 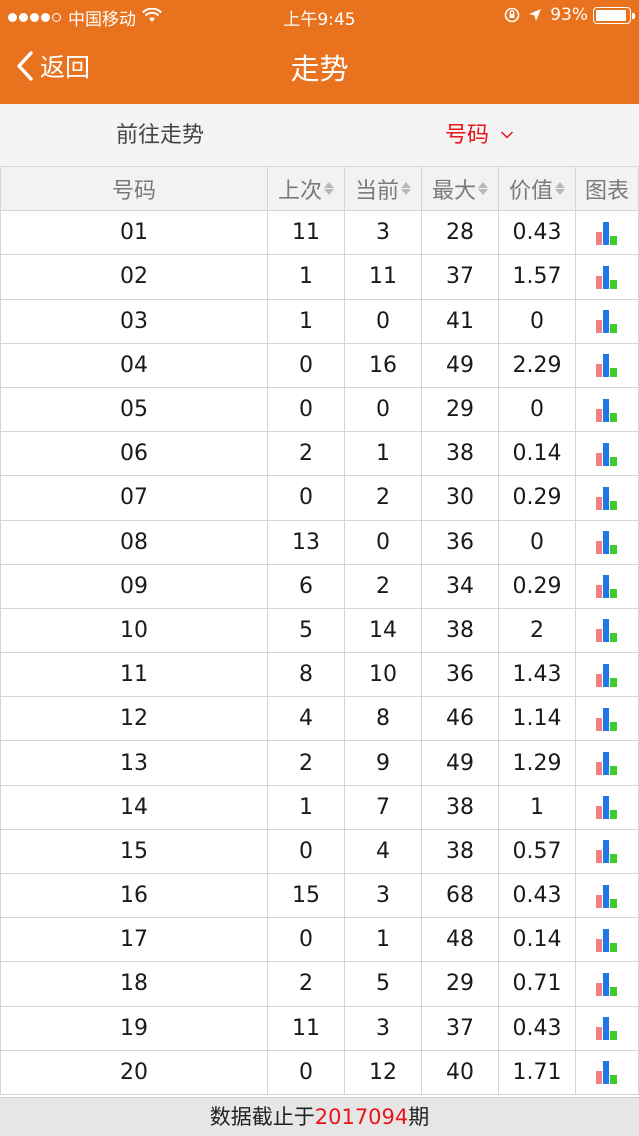 I want to click on footer-issue-number: 2017094, so click(x=361, y=1117).